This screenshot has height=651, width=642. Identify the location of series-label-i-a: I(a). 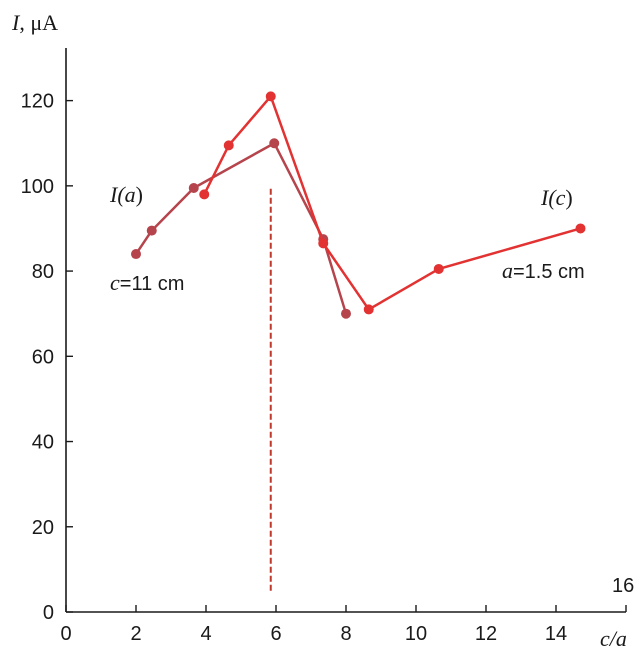
(126, 194).